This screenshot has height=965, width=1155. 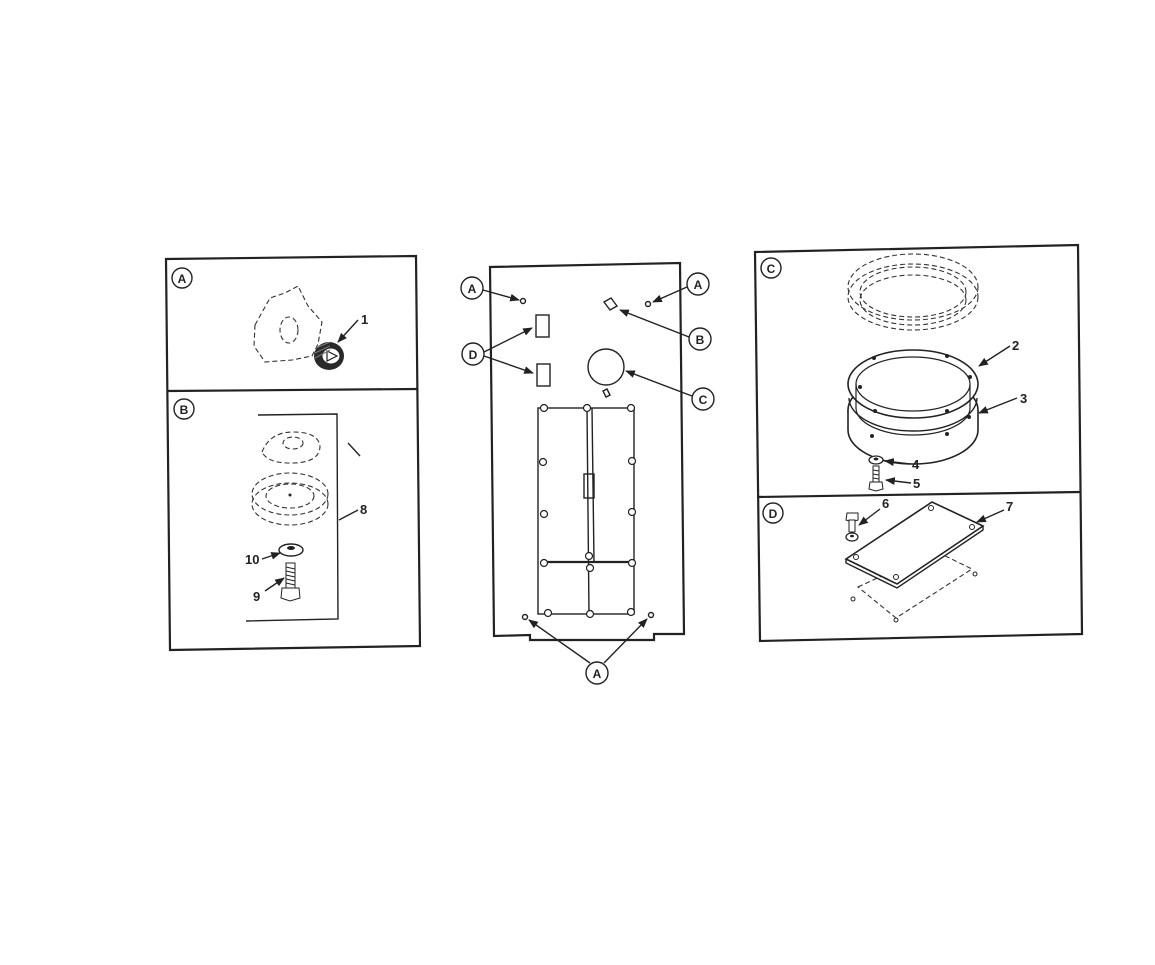 What do you see at coordinates (852, 537) in the screenshot?
I see `lock-washer-d` at bounding box center [852, 537].